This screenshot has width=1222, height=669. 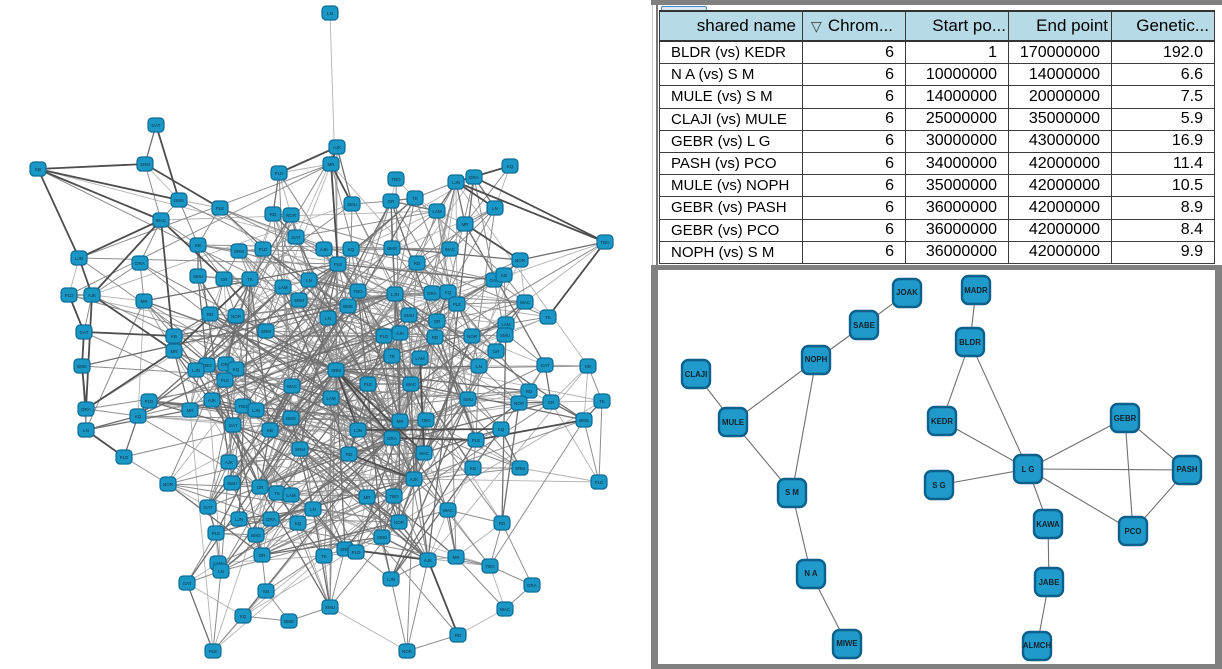 I want to click on svg-text: S M, so click(x=792, y=492).